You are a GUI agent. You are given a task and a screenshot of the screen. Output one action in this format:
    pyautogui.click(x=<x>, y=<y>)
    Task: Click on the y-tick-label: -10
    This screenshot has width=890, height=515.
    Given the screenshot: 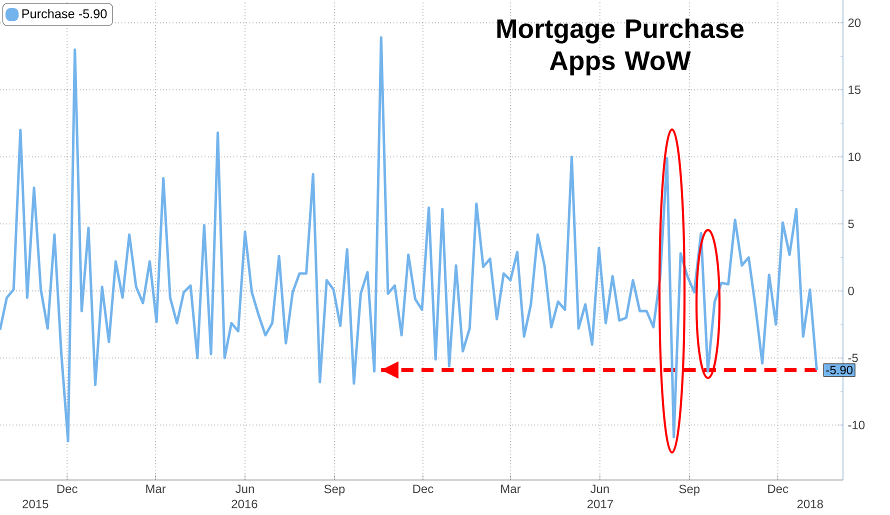 What is the action you would take?
    pyautogui.click(x=856, y=425)
    